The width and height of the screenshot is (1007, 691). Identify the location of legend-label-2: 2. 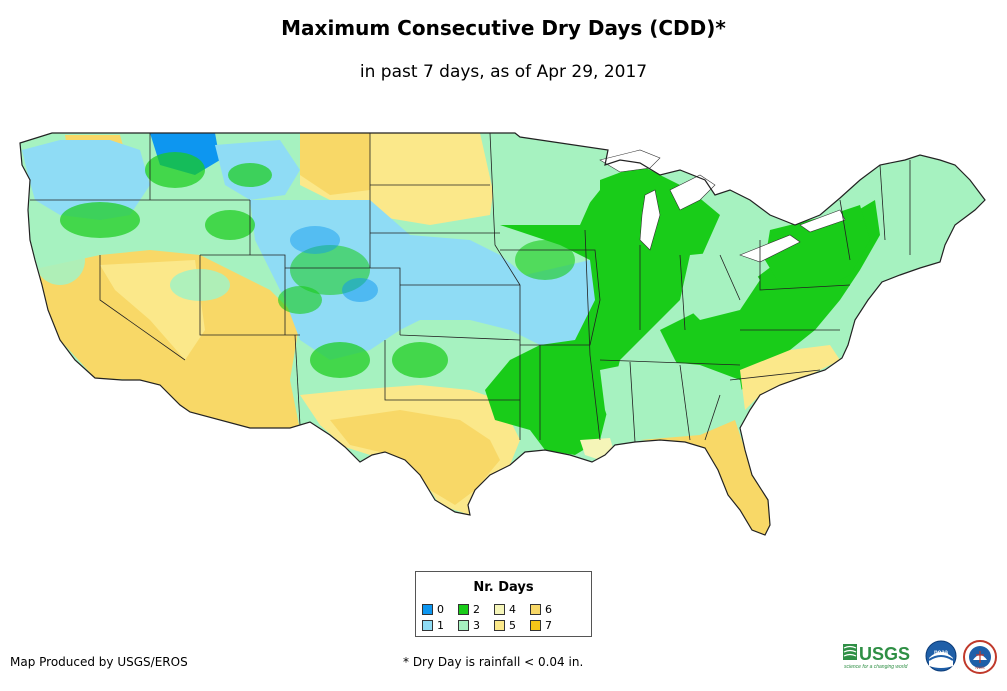
(476, 609).